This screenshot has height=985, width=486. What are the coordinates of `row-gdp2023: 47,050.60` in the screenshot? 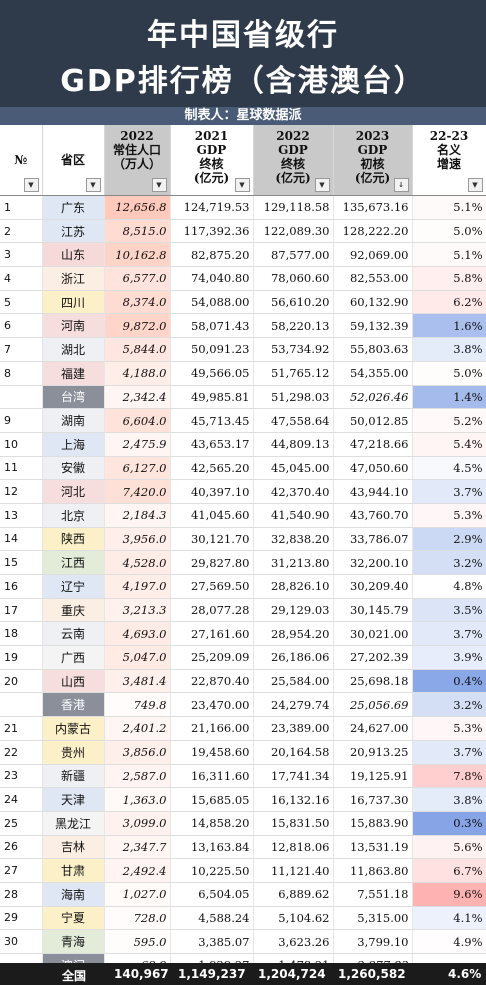 It's located at (373, 468).